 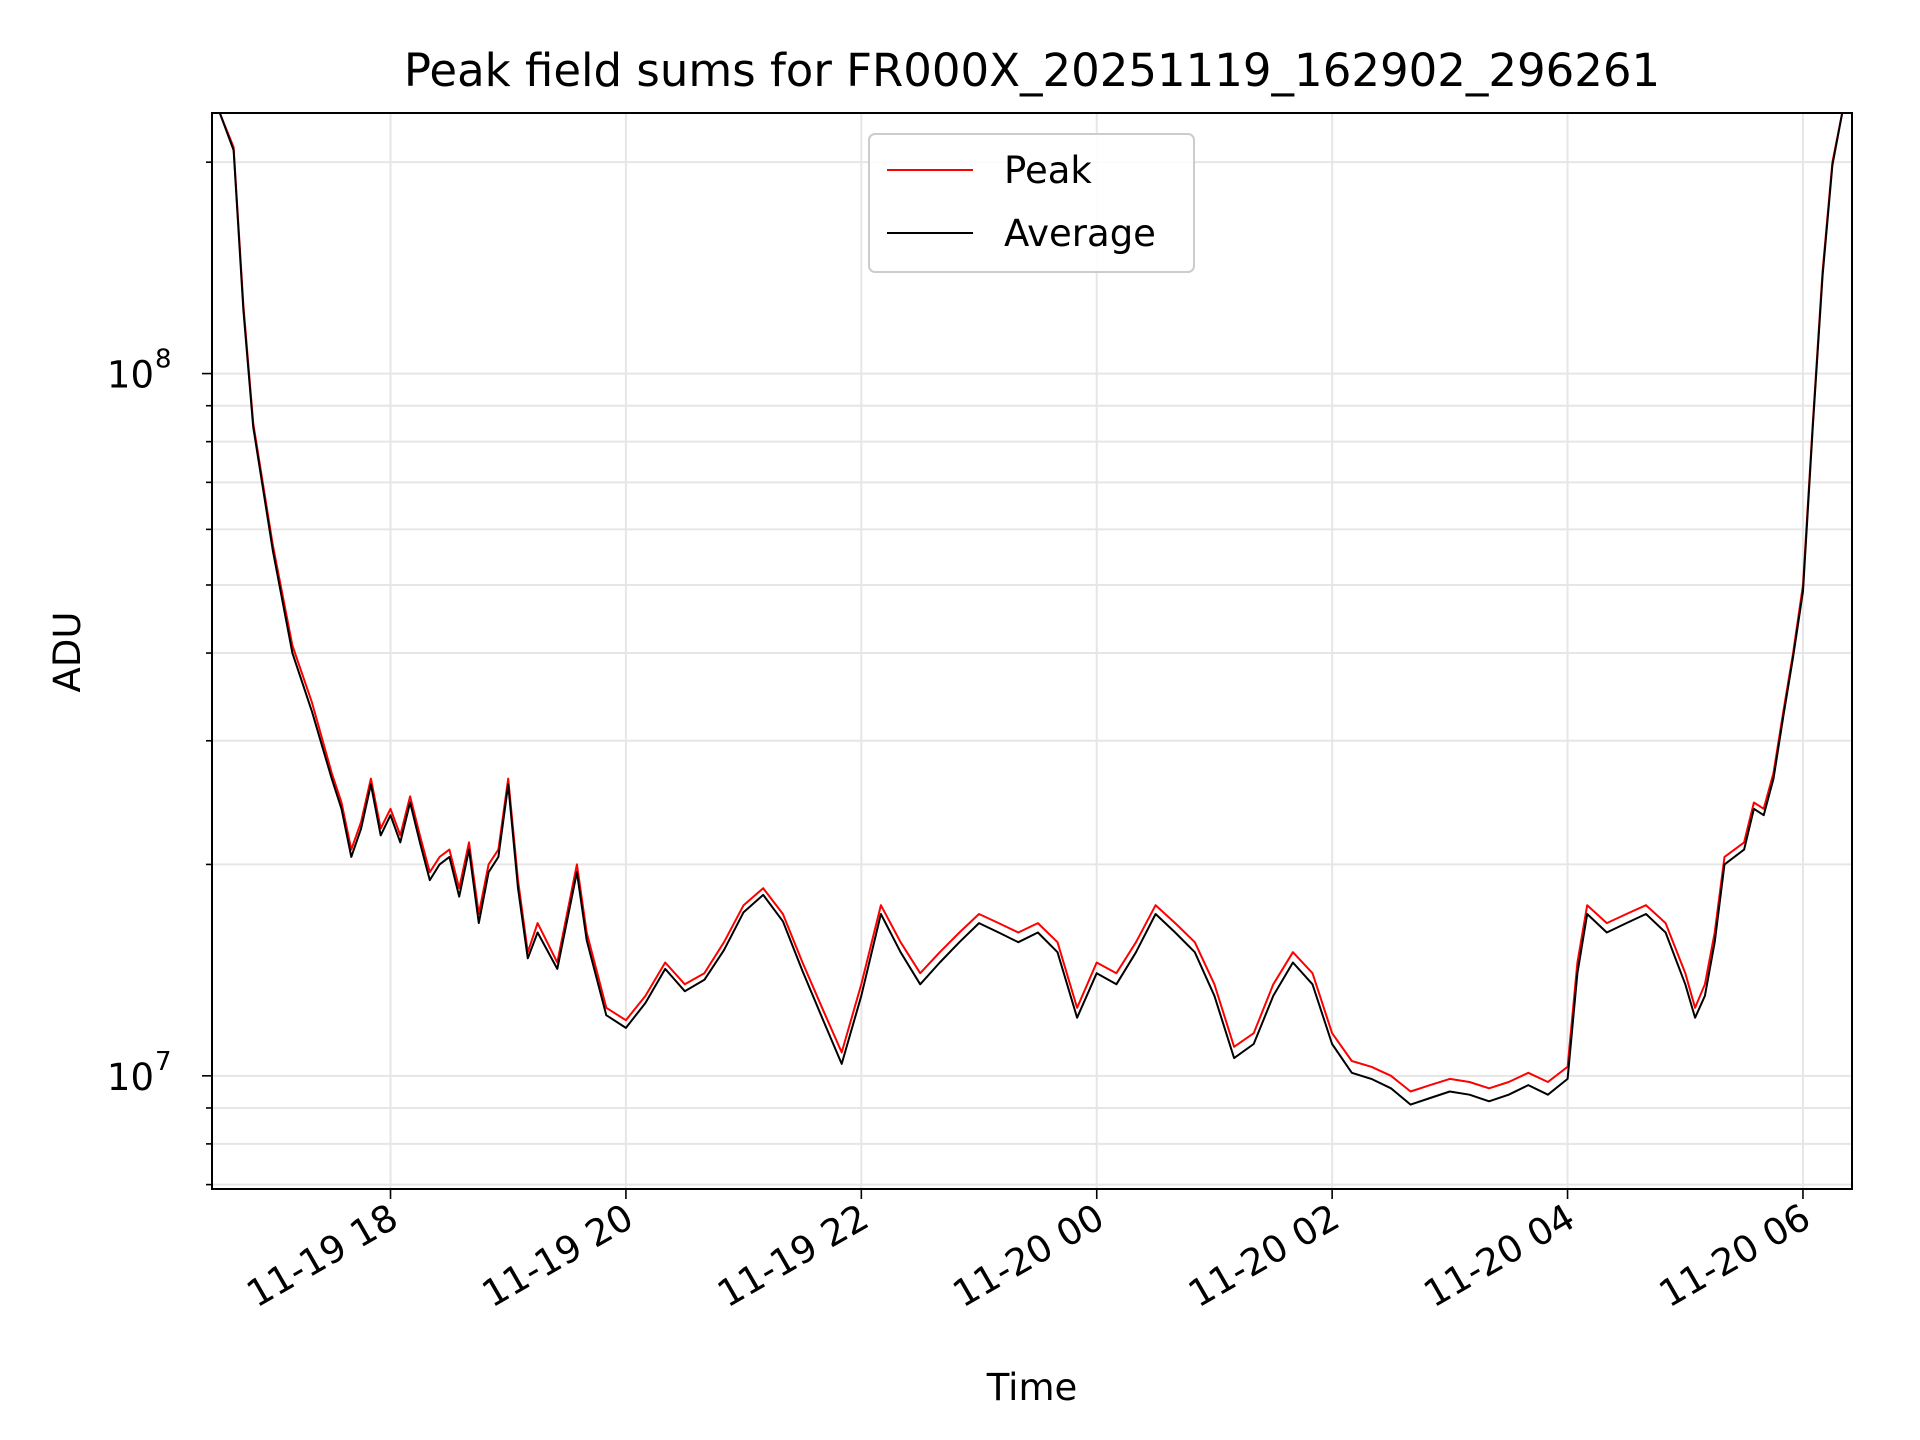 I want to click on x-axis-label: Time, so click(x=1032, y=1387).